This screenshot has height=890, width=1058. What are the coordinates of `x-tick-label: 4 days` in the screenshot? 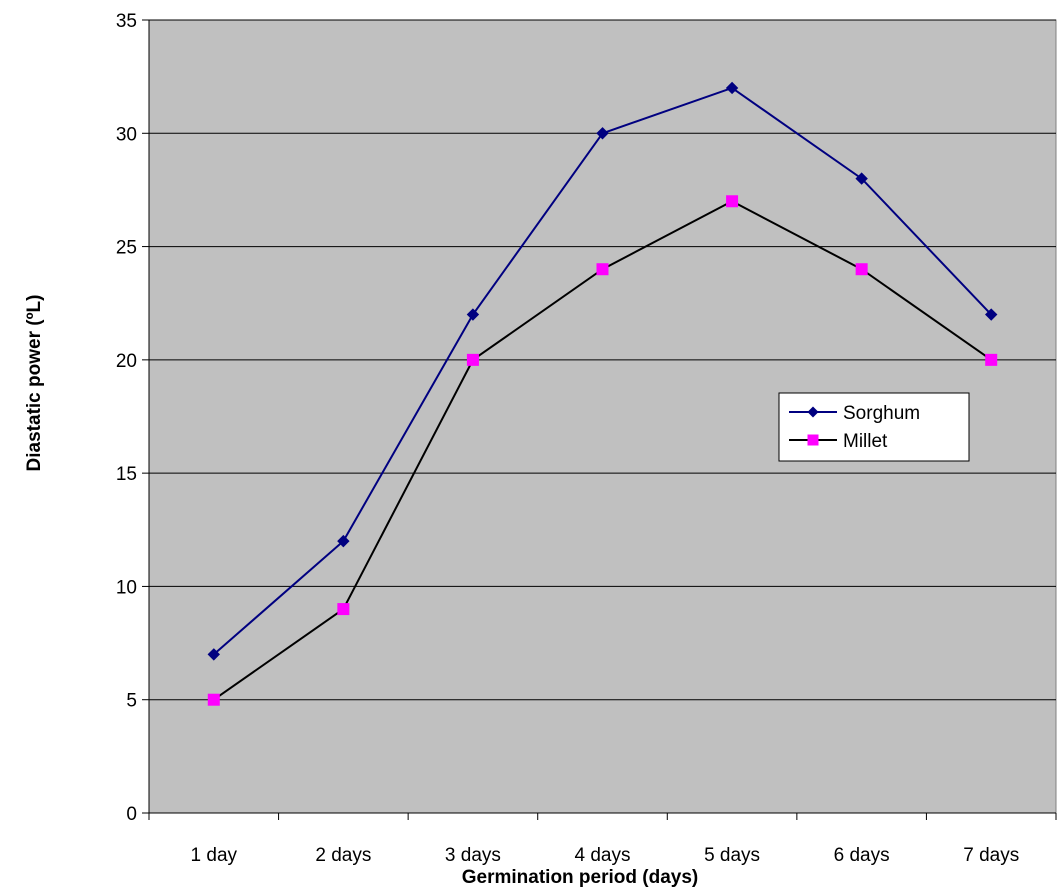 It's located at (603, 855).